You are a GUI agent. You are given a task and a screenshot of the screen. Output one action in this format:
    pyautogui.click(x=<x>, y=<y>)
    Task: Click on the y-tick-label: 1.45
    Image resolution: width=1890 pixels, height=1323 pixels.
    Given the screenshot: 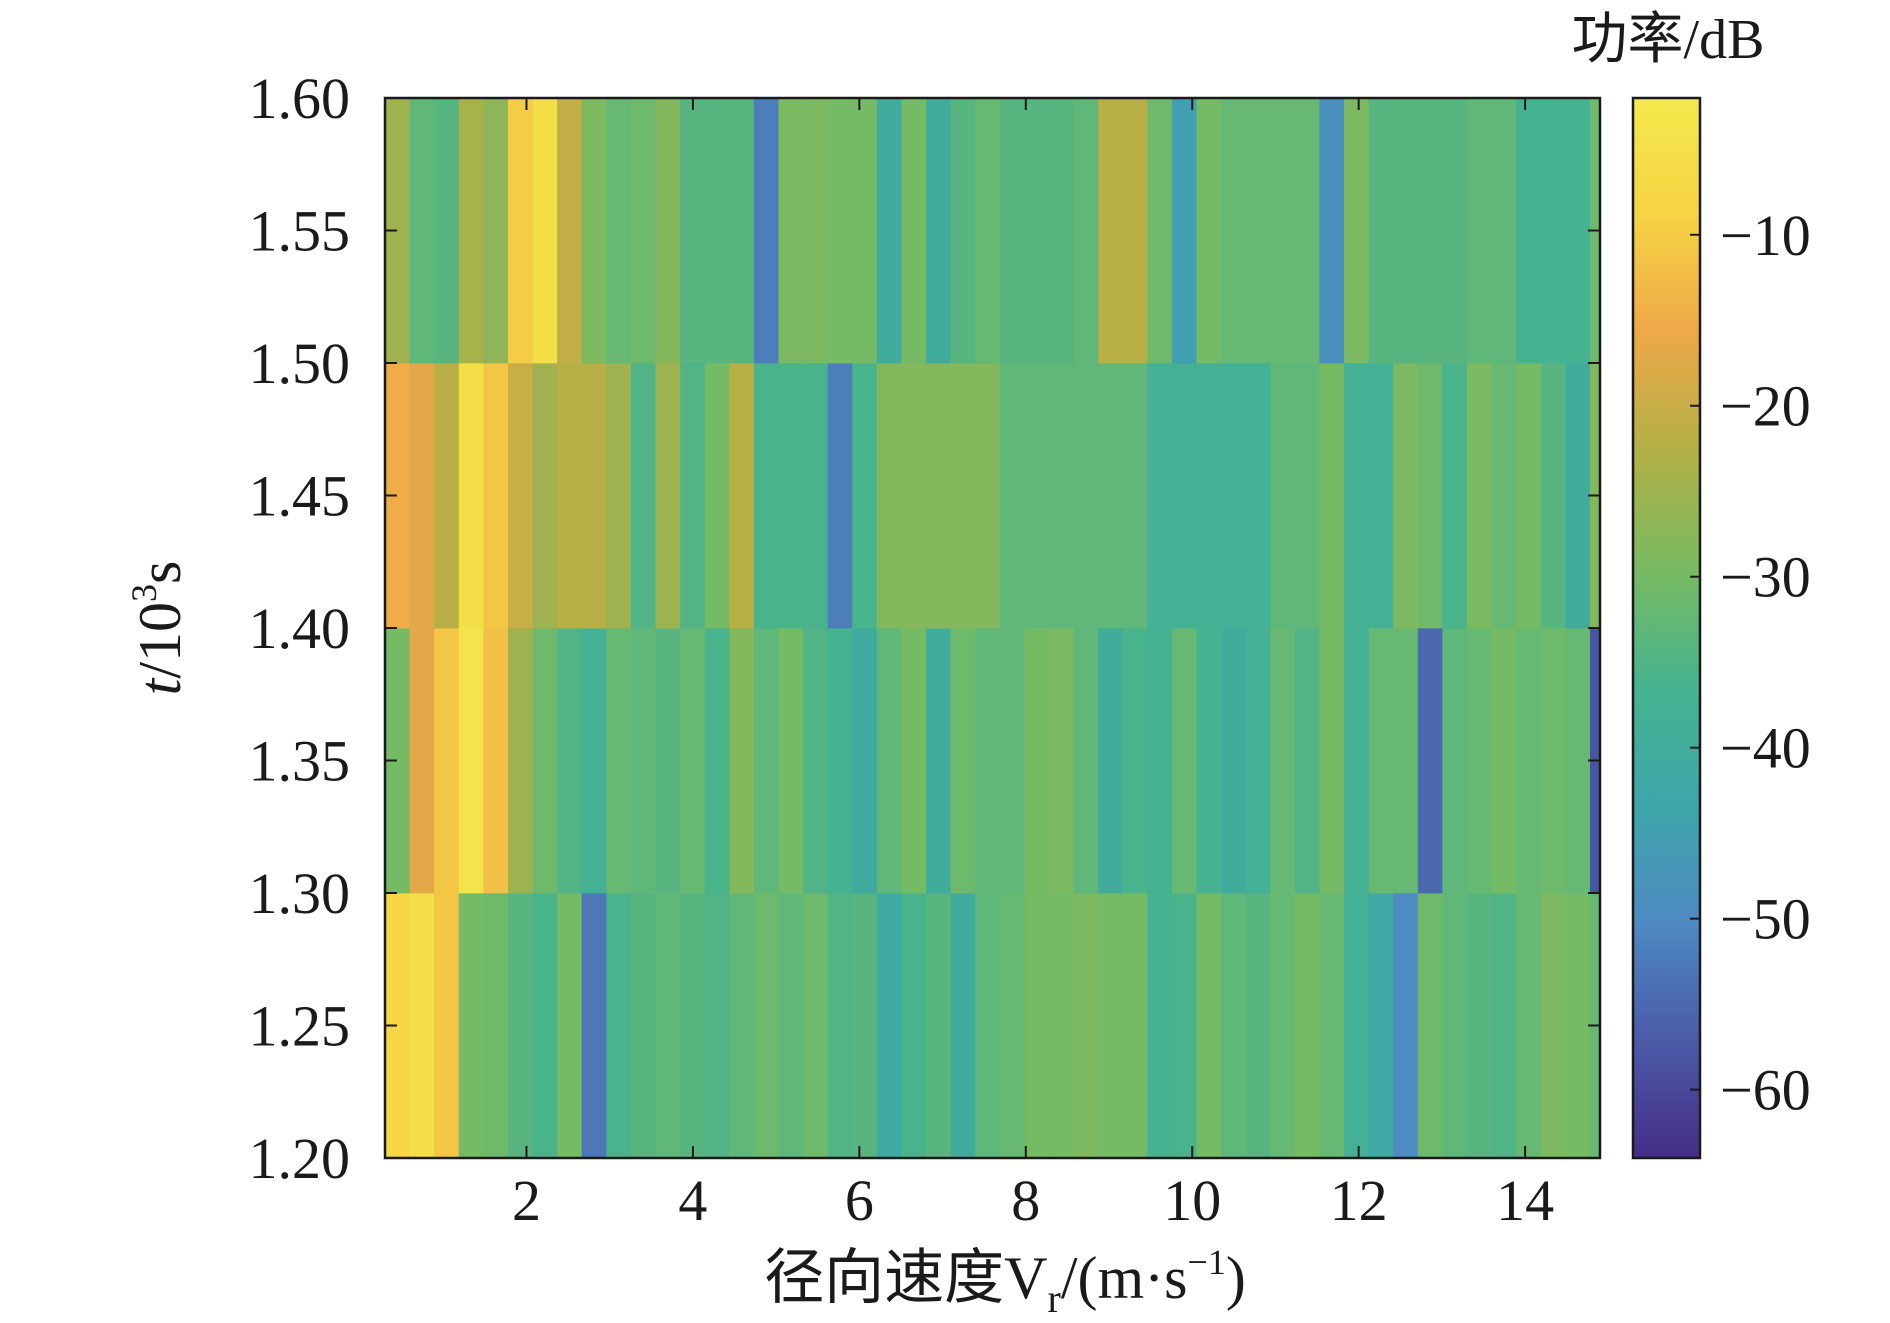 What is the action you would take?
    pyautogui.click(x=300, y=496)
    